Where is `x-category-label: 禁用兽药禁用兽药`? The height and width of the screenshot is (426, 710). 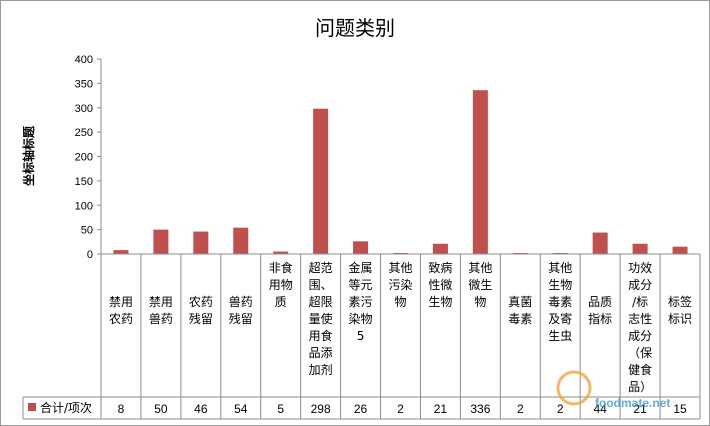
x-category-label: 禁用兽药禁用兽药 is located at coordinates (161, 310).